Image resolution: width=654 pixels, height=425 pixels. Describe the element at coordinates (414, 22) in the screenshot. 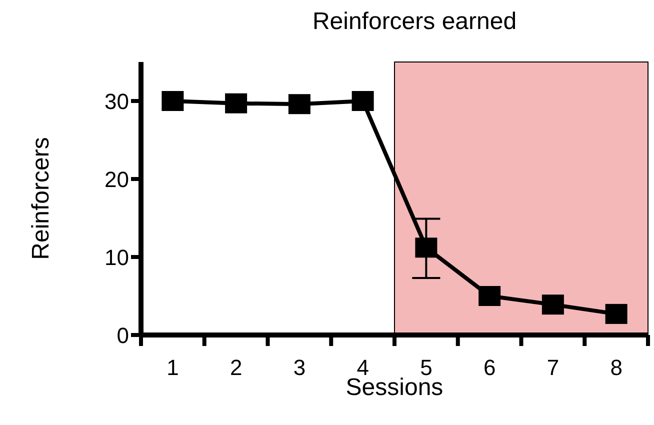

I see `chart-title: Reinforcers earned` at that location.